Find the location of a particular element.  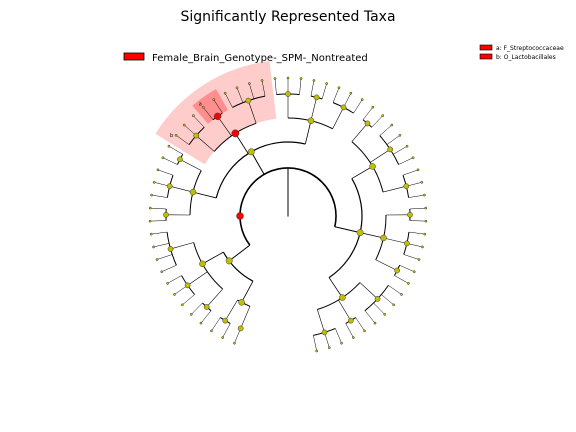

biomarker-legend-swatch-b is located at coordinates (486, 56).